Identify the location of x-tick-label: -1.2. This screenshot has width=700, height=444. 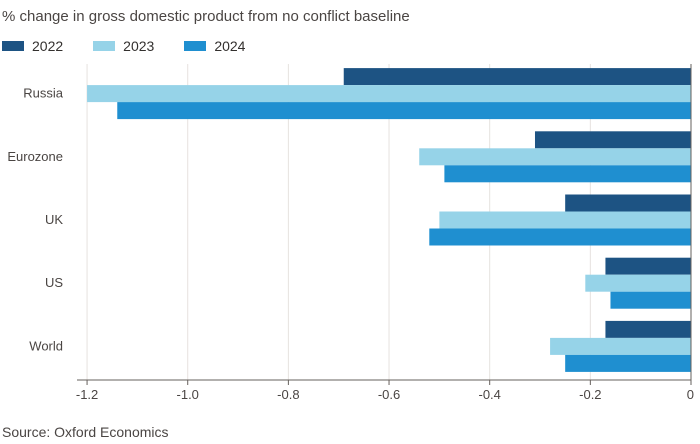
(87, 394).